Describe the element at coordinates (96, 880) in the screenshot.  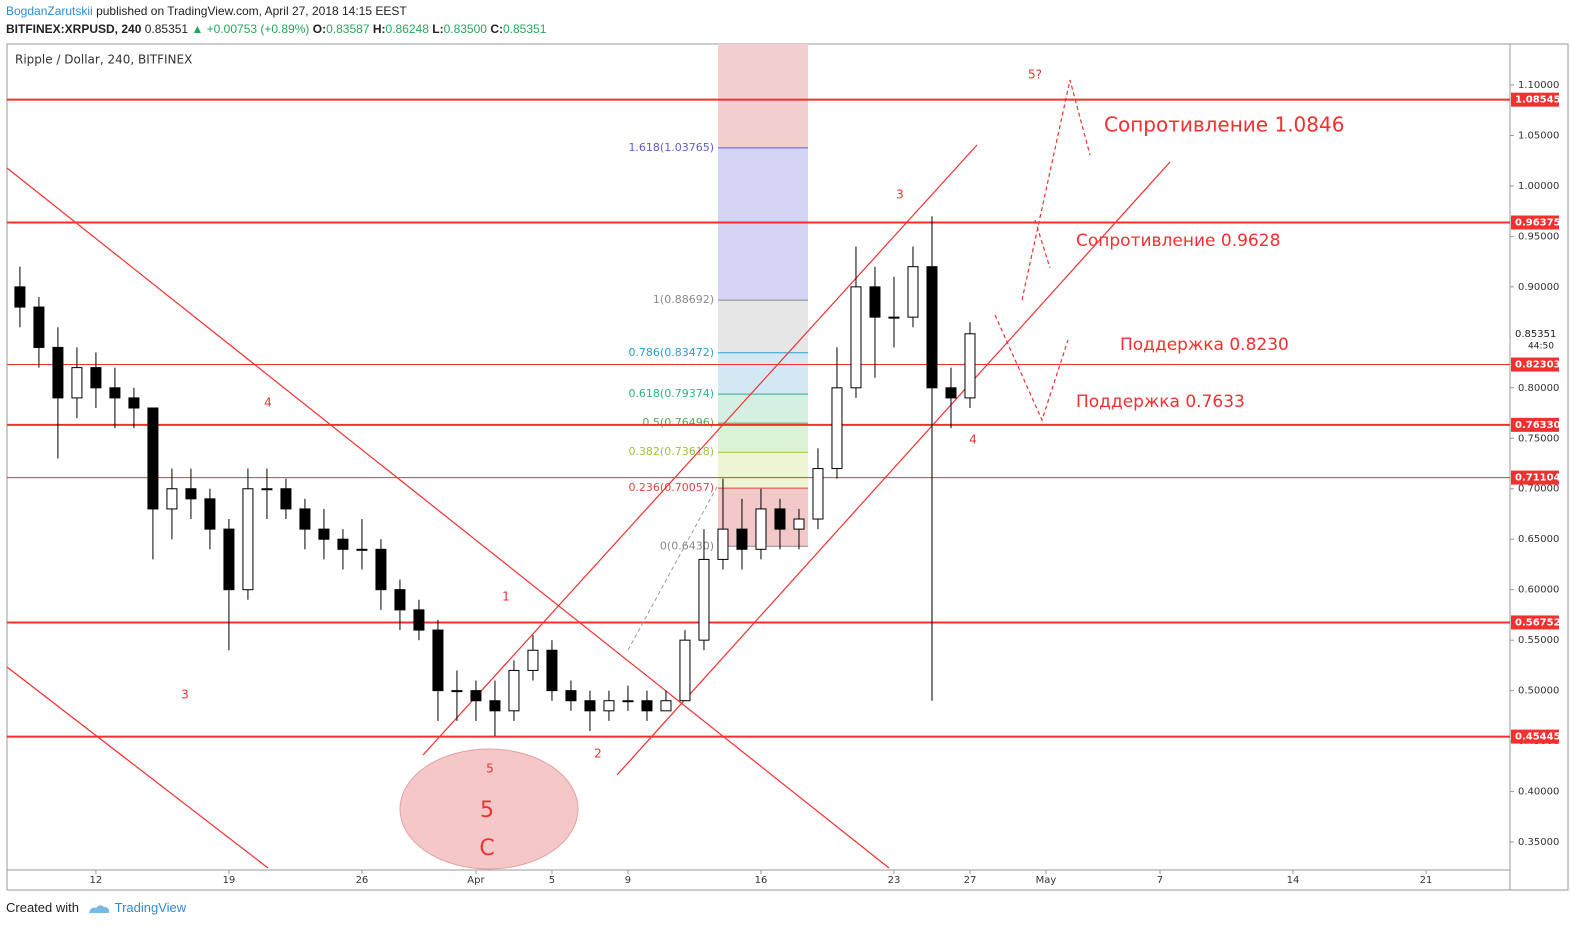
I see `x-tick-label: 12` at that location.